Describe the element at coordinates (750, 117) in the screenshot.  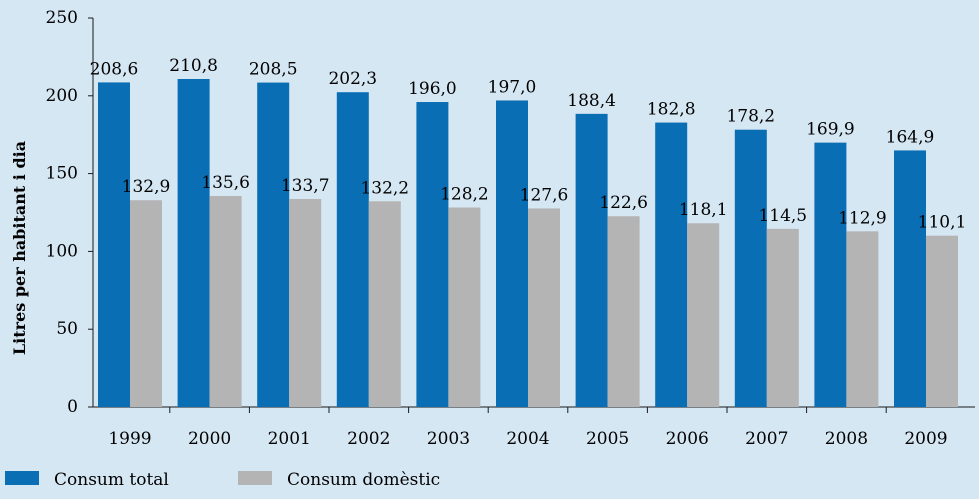
I see `data-label: 178,2` at that location.